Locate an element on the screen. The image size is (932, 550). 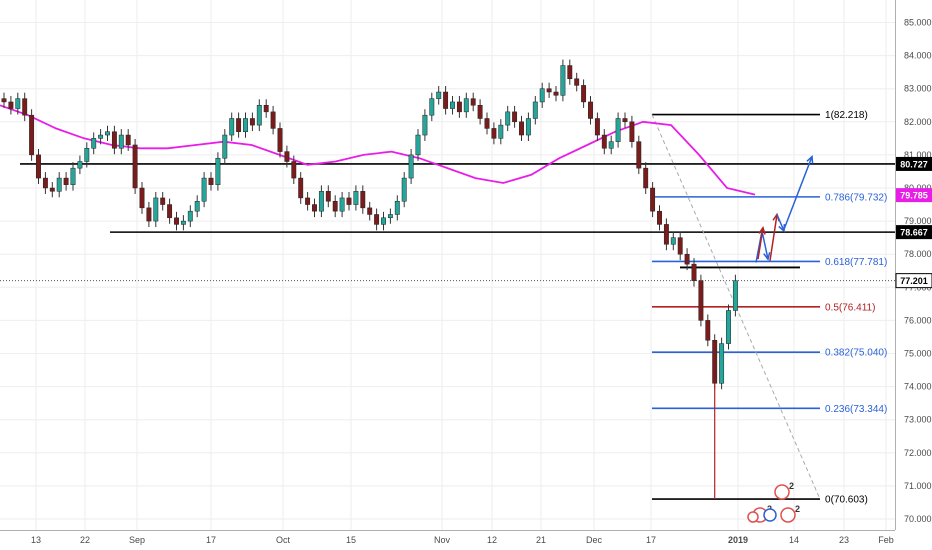
fib-ratio: 0.786 is located at coordinates (837, 197).